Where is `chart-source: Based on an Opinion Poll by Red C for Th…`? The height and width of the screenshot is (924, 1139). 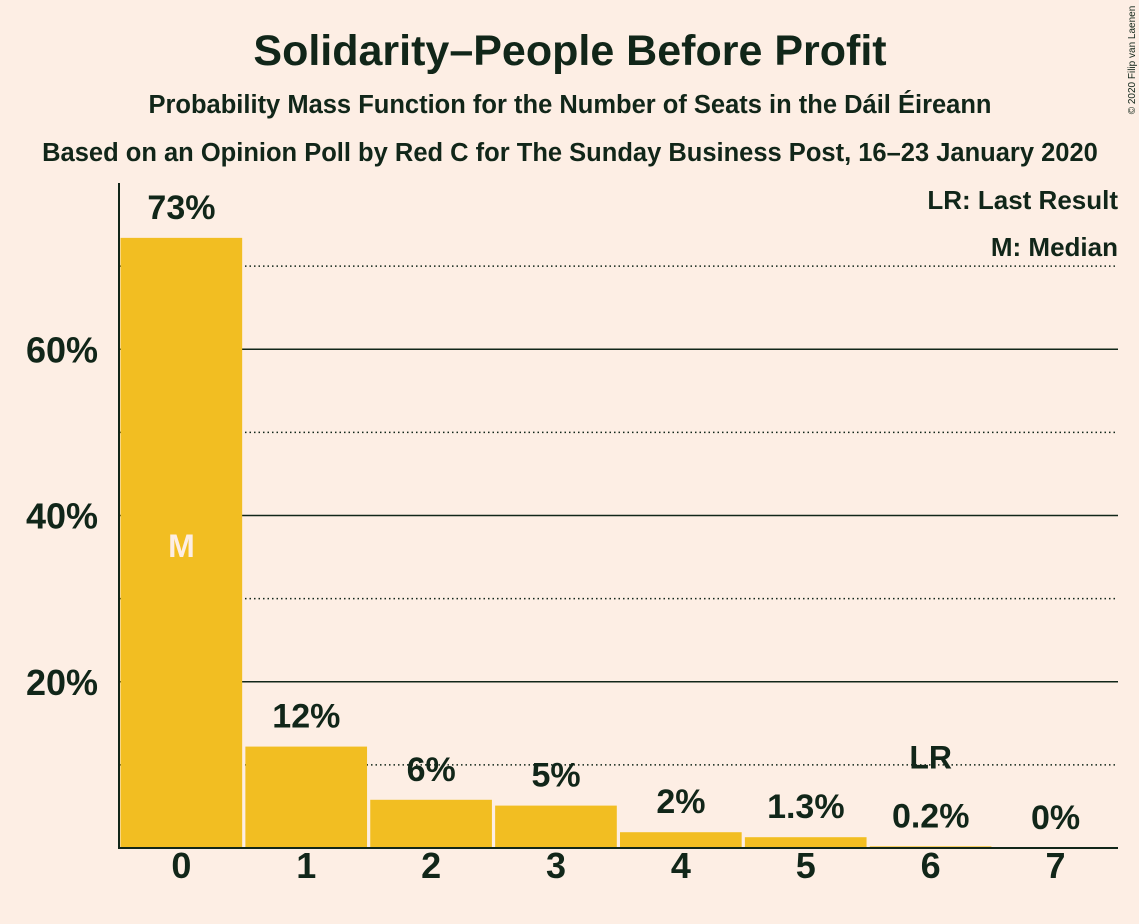
chart-source: Based on an Opinion Poll by Red C for Th… is located at coordinates (570, 153).